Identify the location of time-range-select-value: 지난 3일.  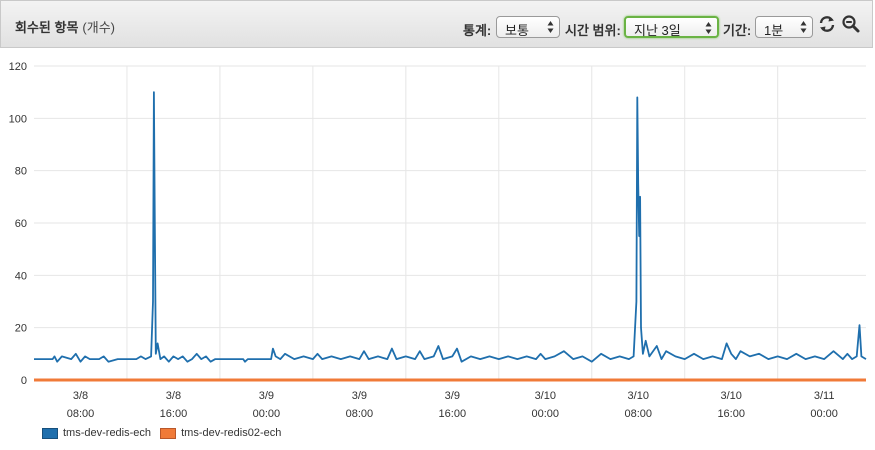
(657, 30).